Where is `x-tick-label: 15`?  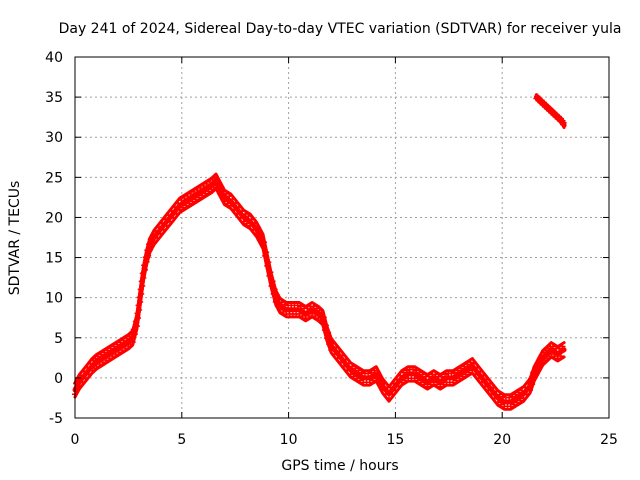
x-tick-label: 15 is located at coordinates (395, 440).